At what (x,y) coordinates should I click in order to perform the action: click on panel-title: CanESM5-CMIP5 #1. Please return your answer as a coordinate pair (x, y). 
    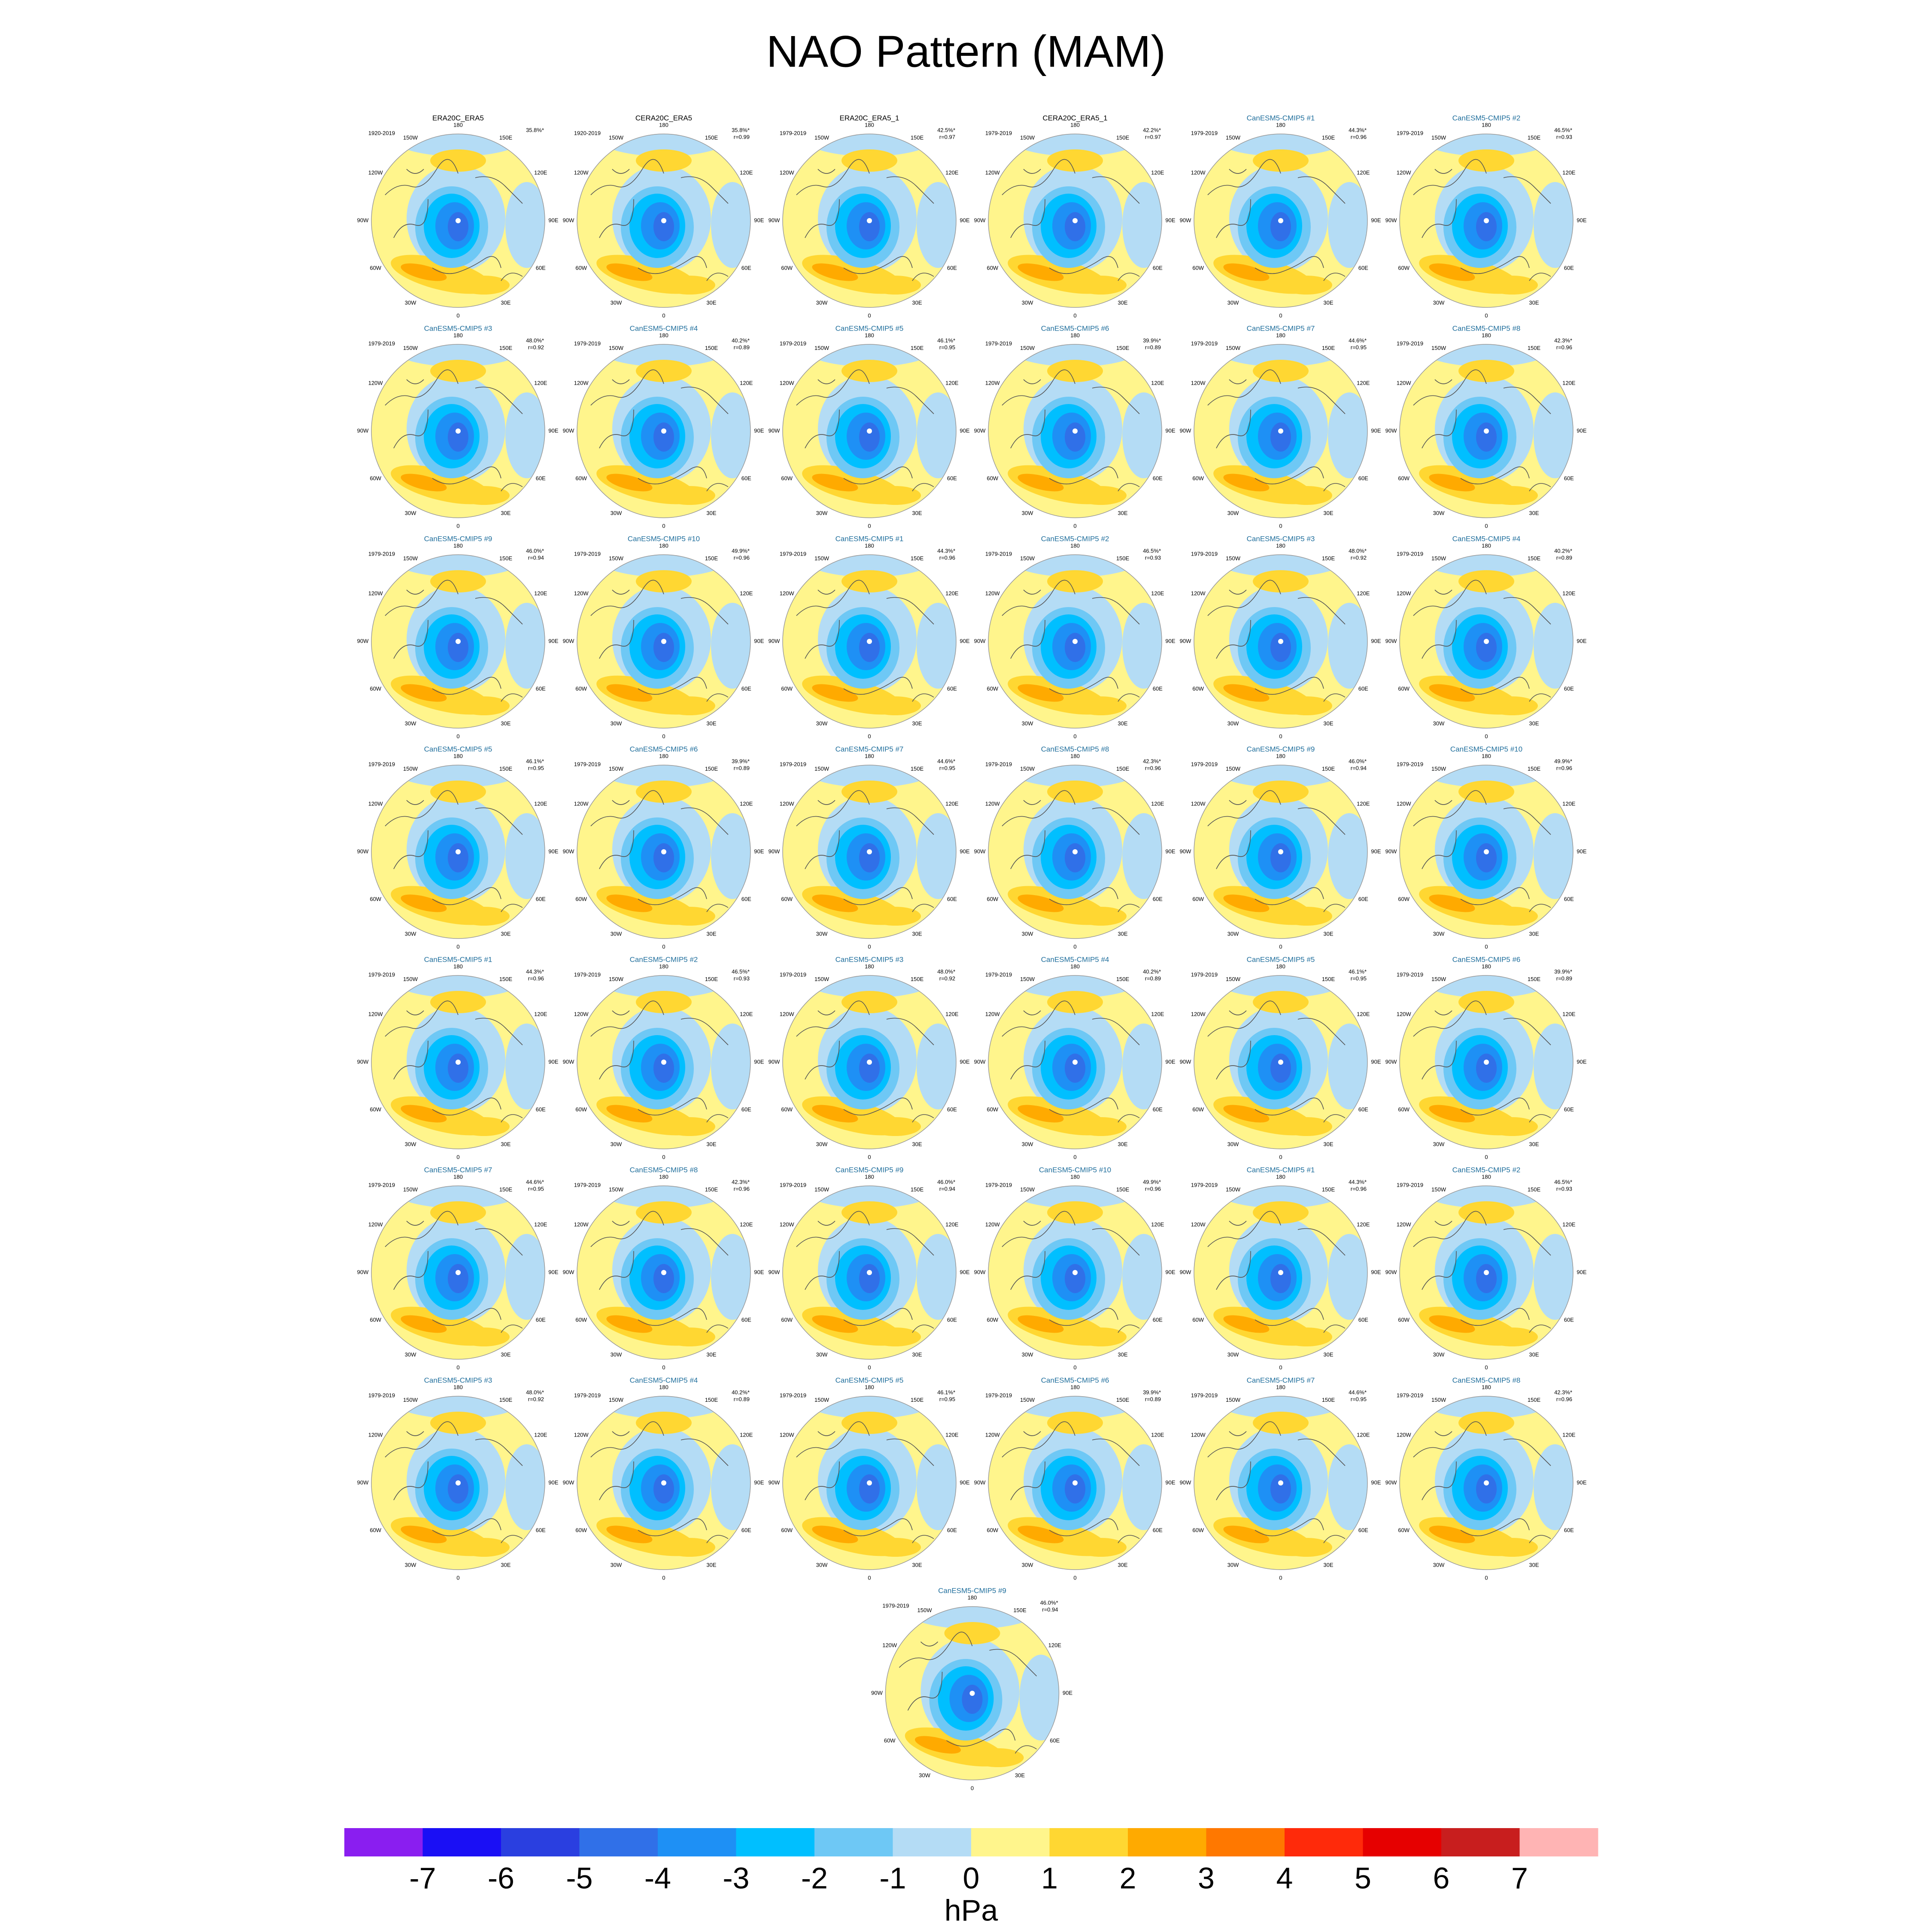
    Looking at the image, I should click on (458, 959).